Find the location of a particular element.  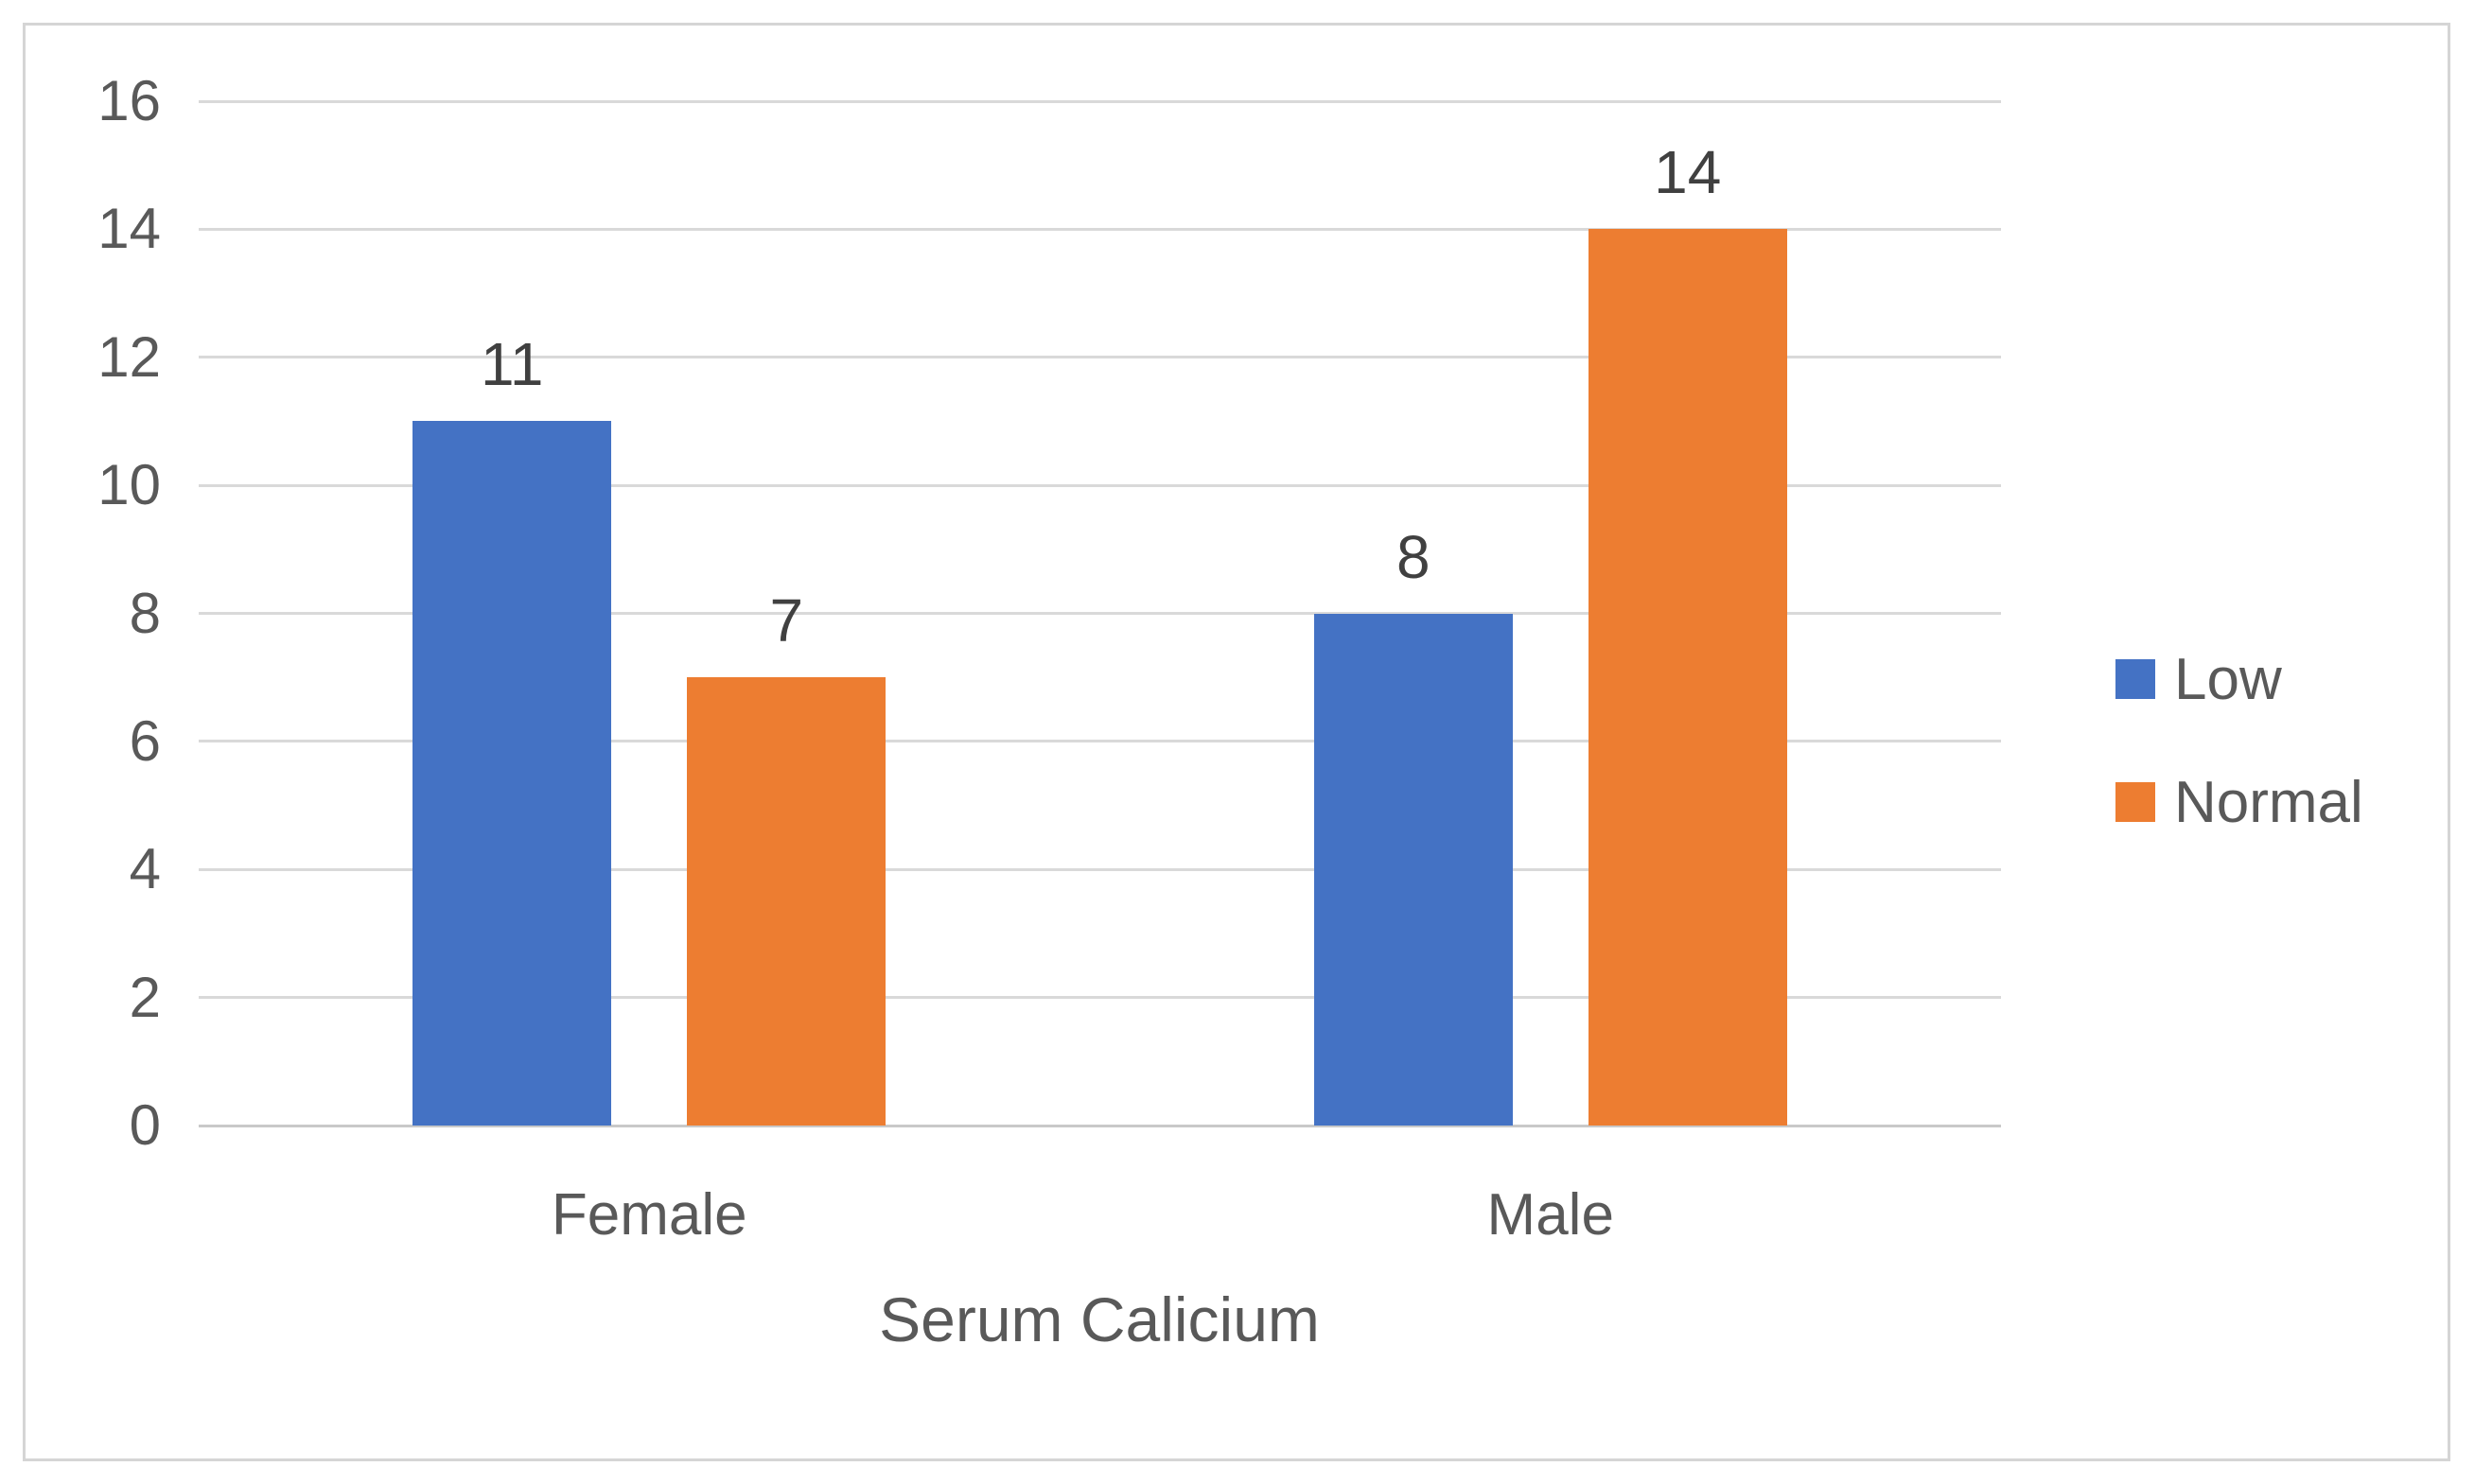

bar-value-label: 7 is located at coordinates (786, 620).